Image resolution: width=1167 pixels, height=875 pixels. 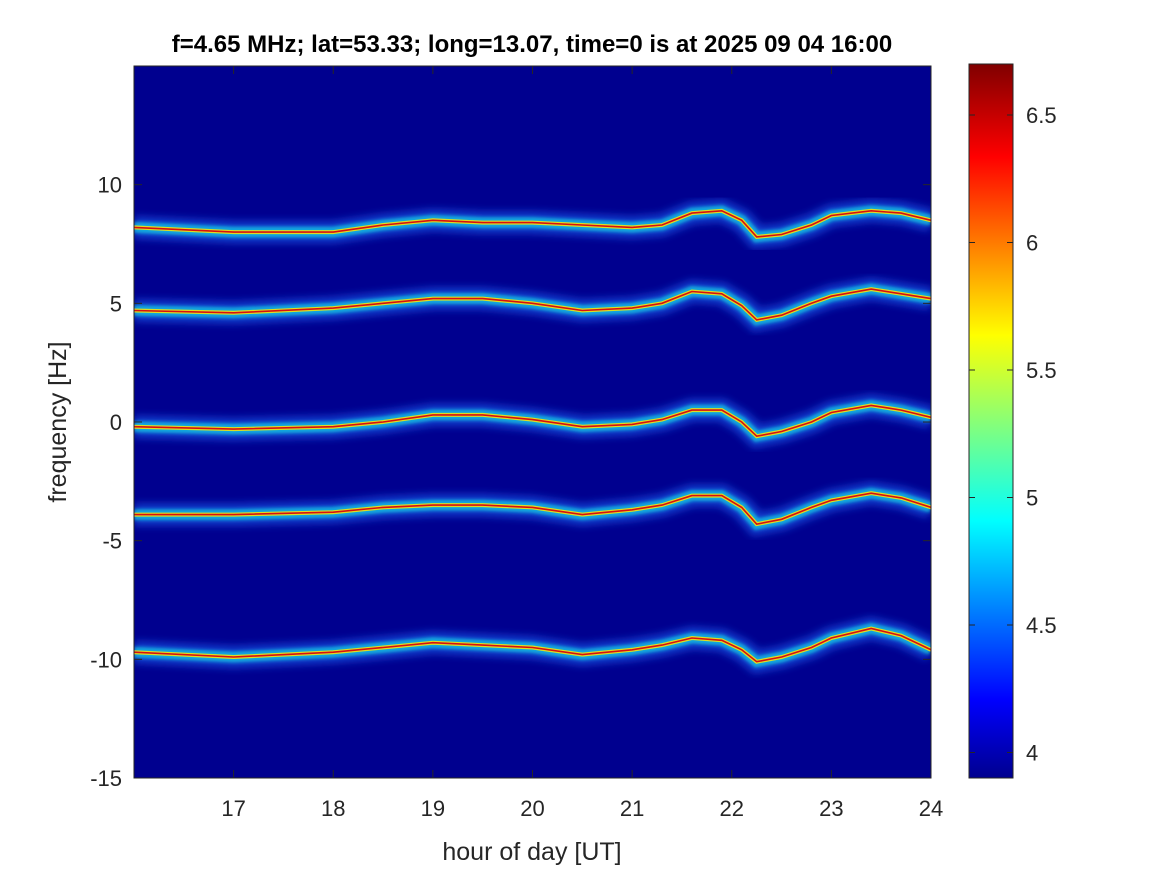 What do you see at coordinates (1032, 753) in the screenshot?
I see `colorbar-tick-label: 4` at bounding box center [1032, 753].